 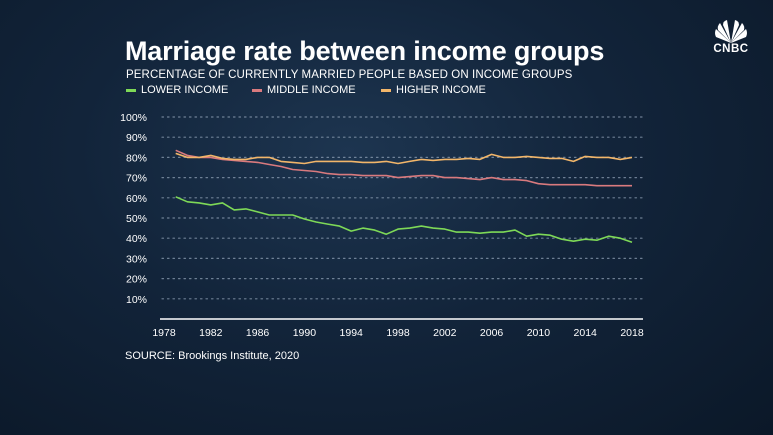 I want to click on x-tick-label: 2018, so click(x=632, y=333).